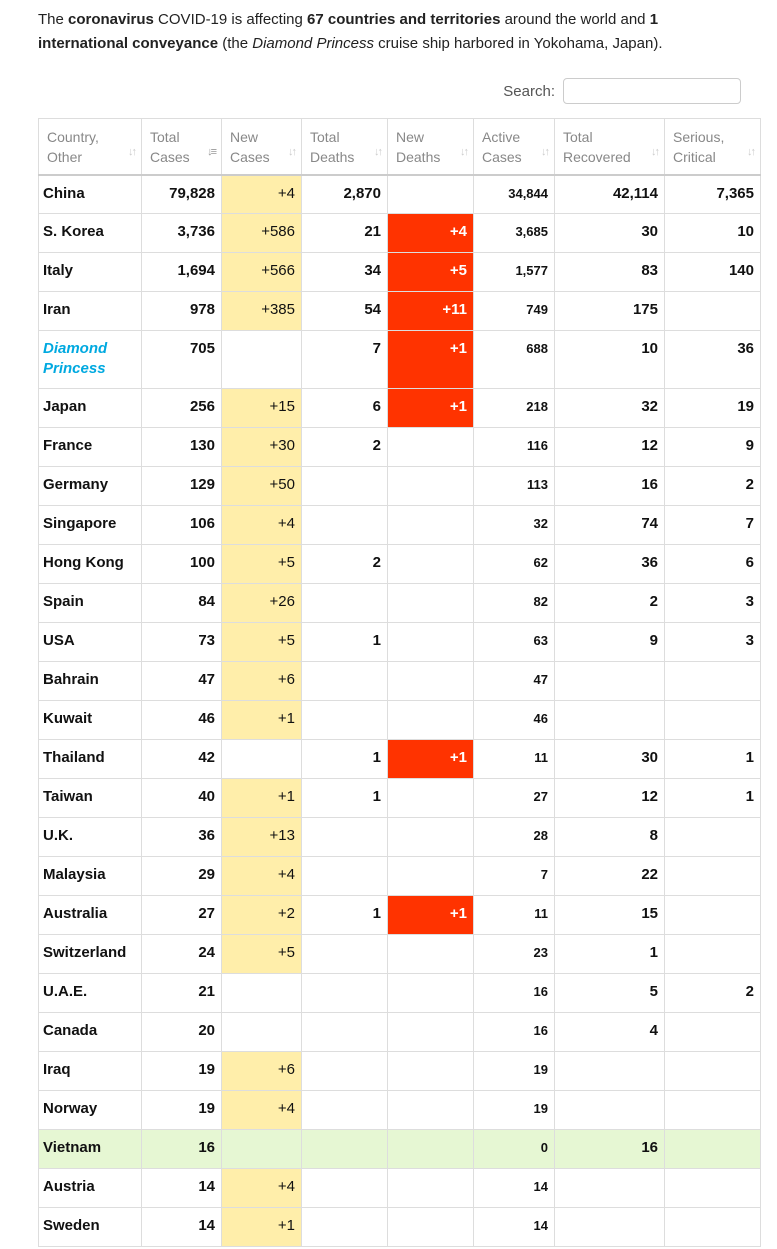 This screenshot has width=777, height=1249. Describe the element at coordinates (399, 915) in the screenshot. I see `table-row: Australia 27 +2 1 +1 11 15` at that location.